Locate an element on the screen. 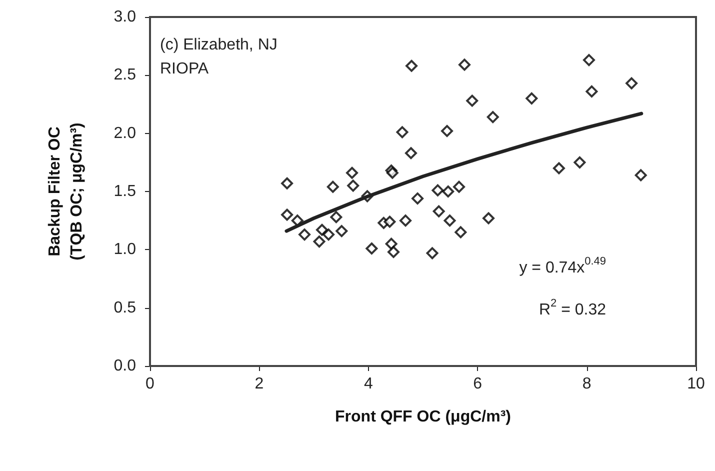 The image size is (715, 471). x-tick-label: 4 is located at coordinates (368, 384).